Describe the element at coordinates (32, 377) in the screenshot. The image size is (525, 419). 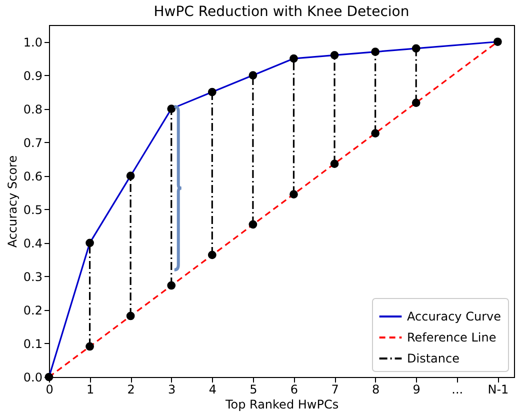
I see `y-tick-label: 0.0` at that location.